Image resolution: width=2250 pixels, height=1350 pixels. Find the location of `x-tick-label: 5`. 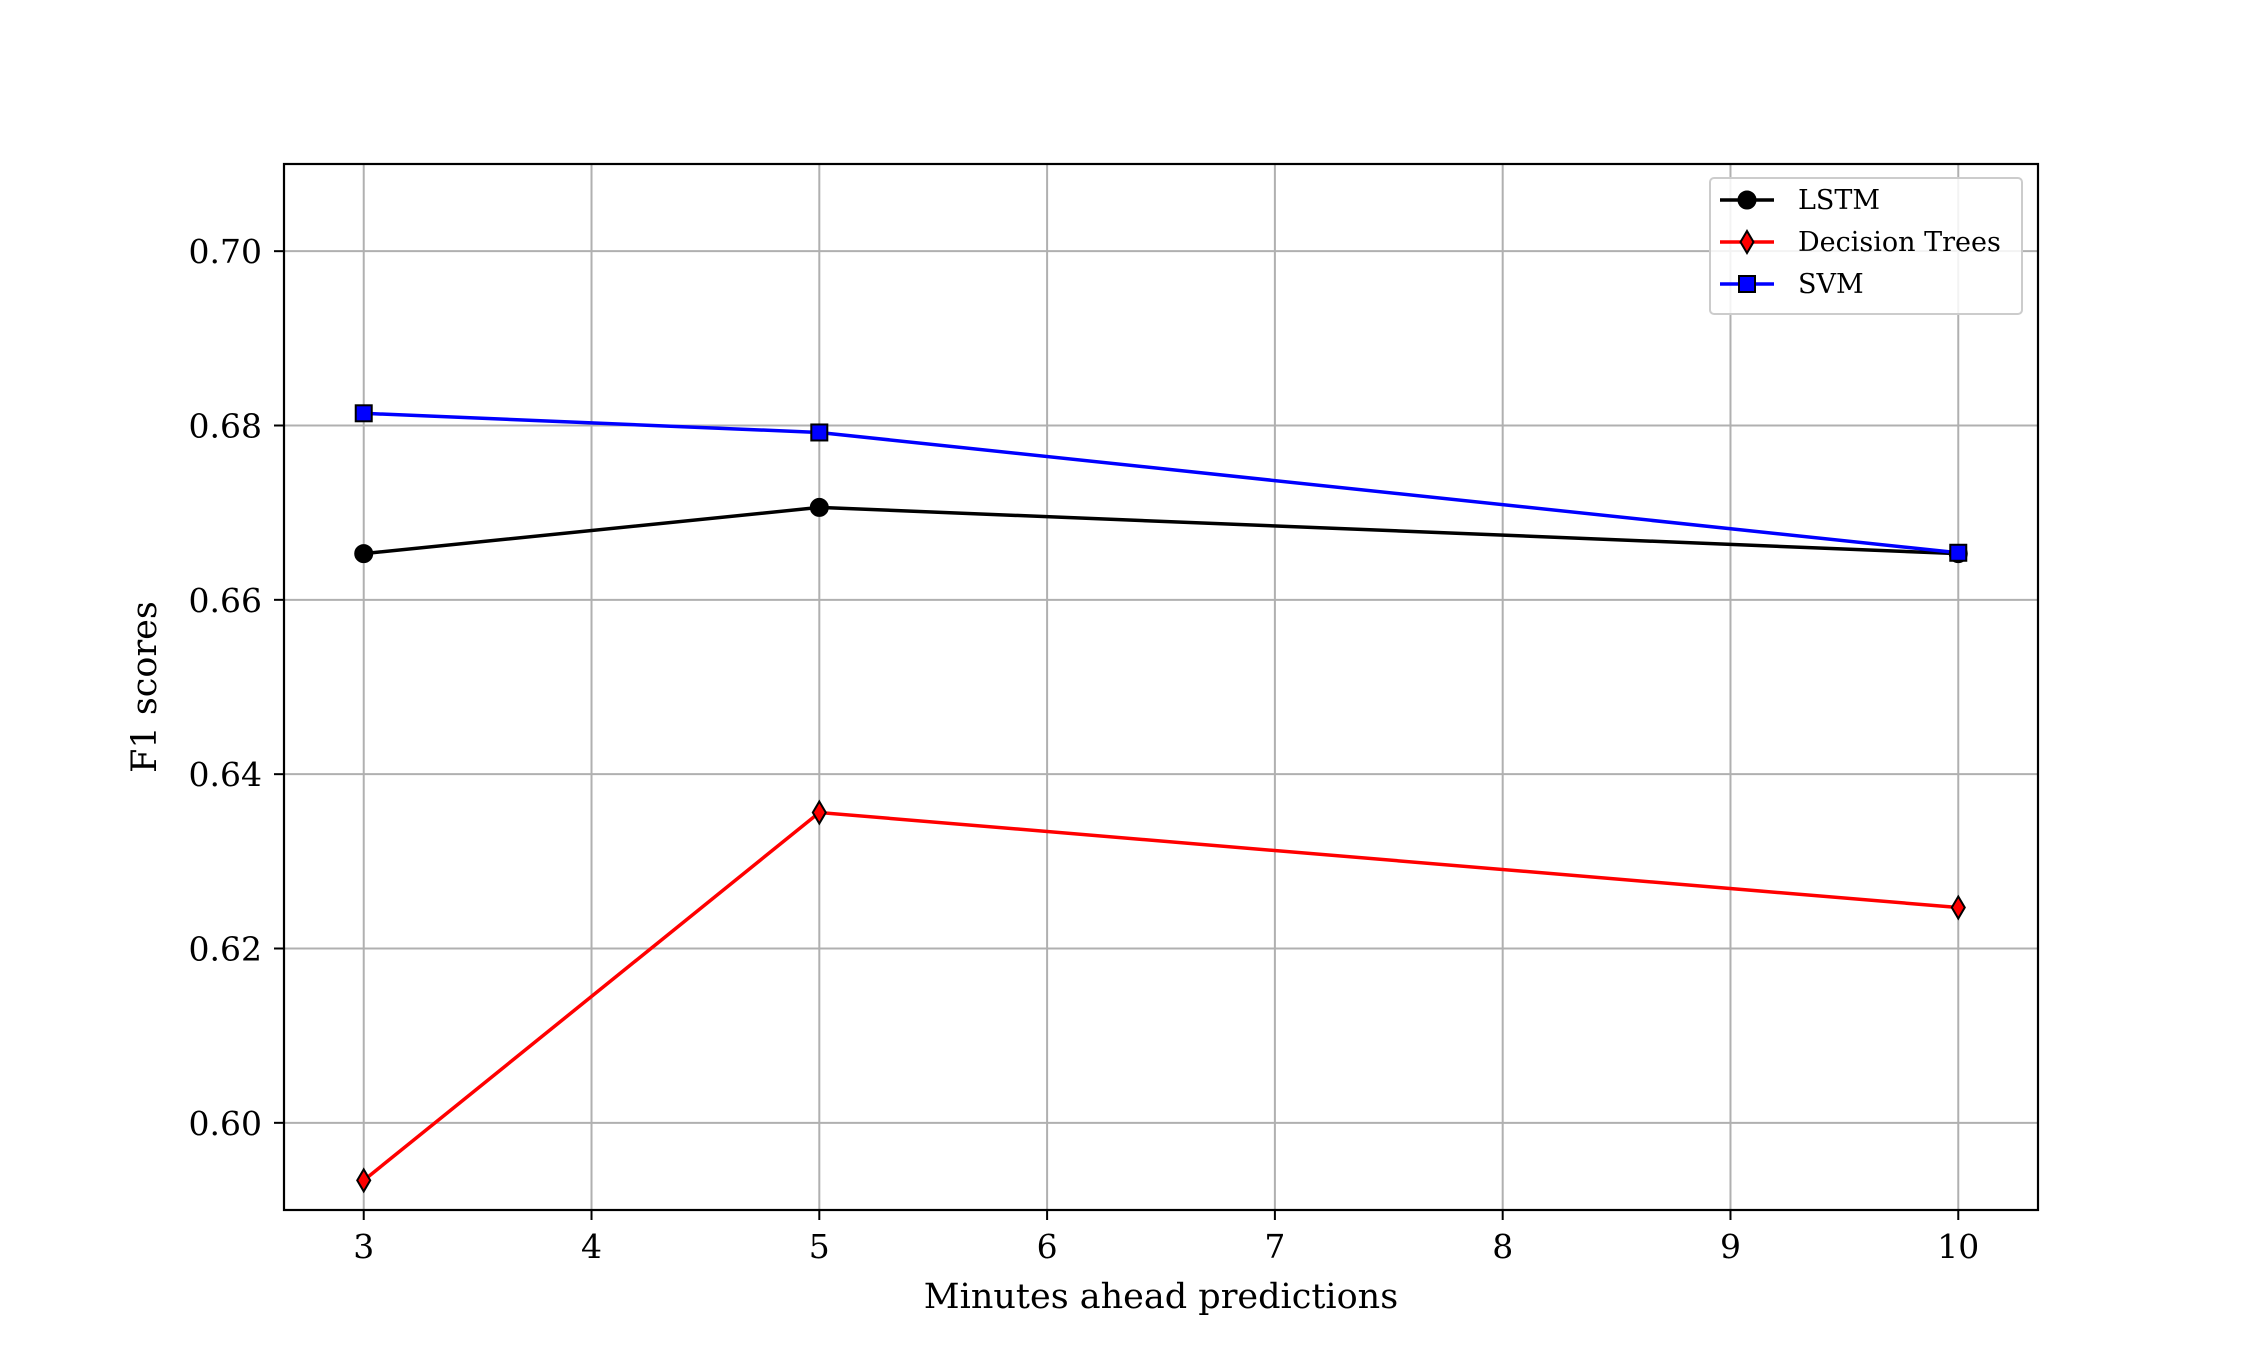

x-tick-label: 5 is located at coordinates (819, 1246).